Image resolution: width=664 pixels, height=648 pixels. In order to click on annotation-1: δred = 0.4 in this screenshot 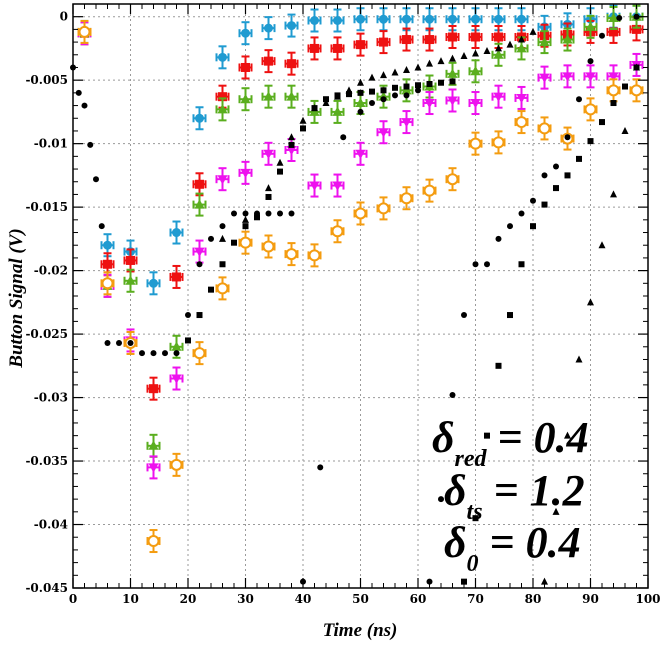, I will do `click(510, 442)`.